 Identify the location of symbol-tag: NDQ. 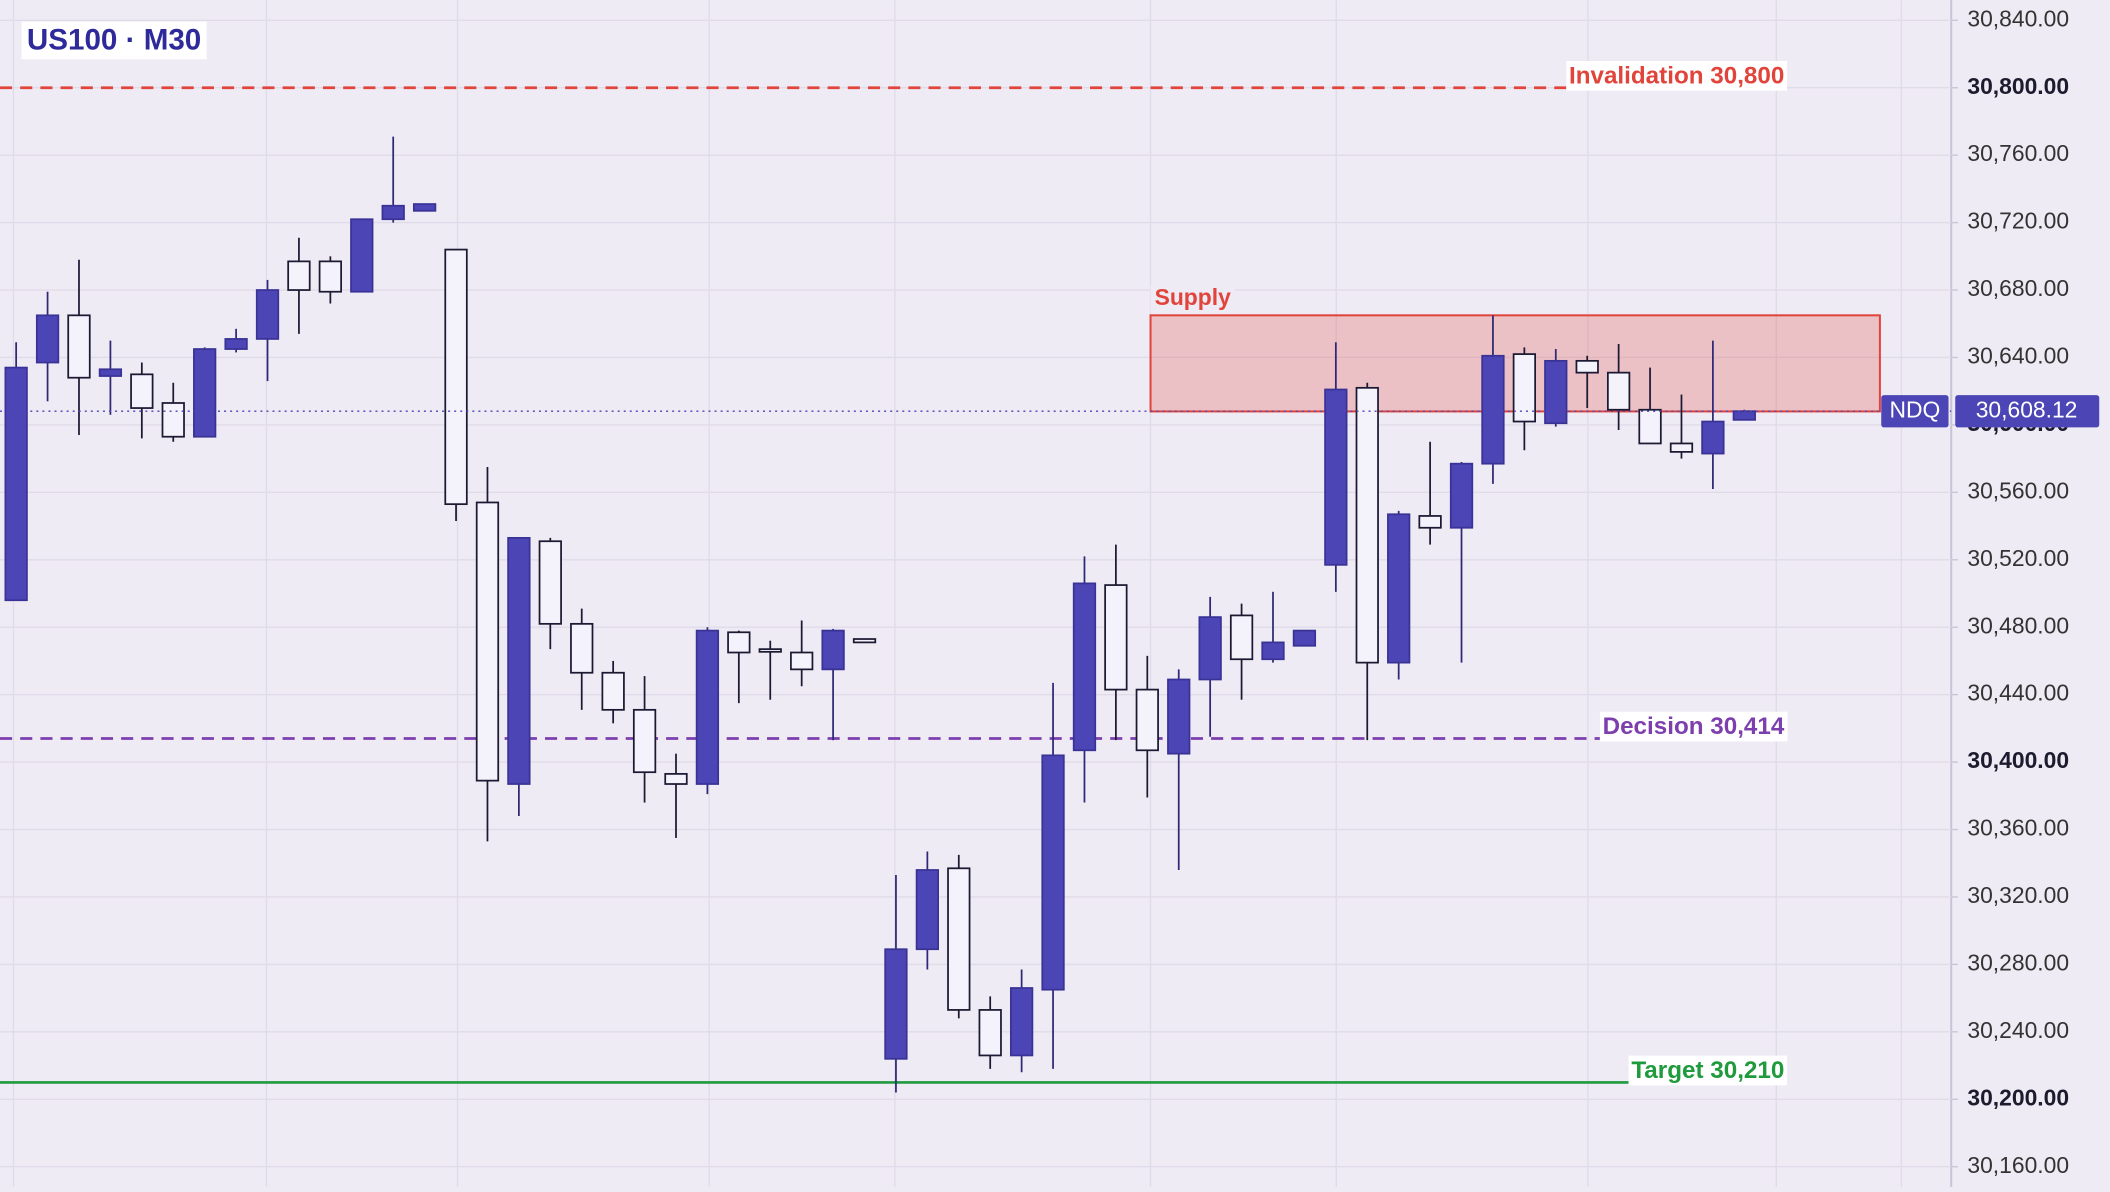
(1914, 409).